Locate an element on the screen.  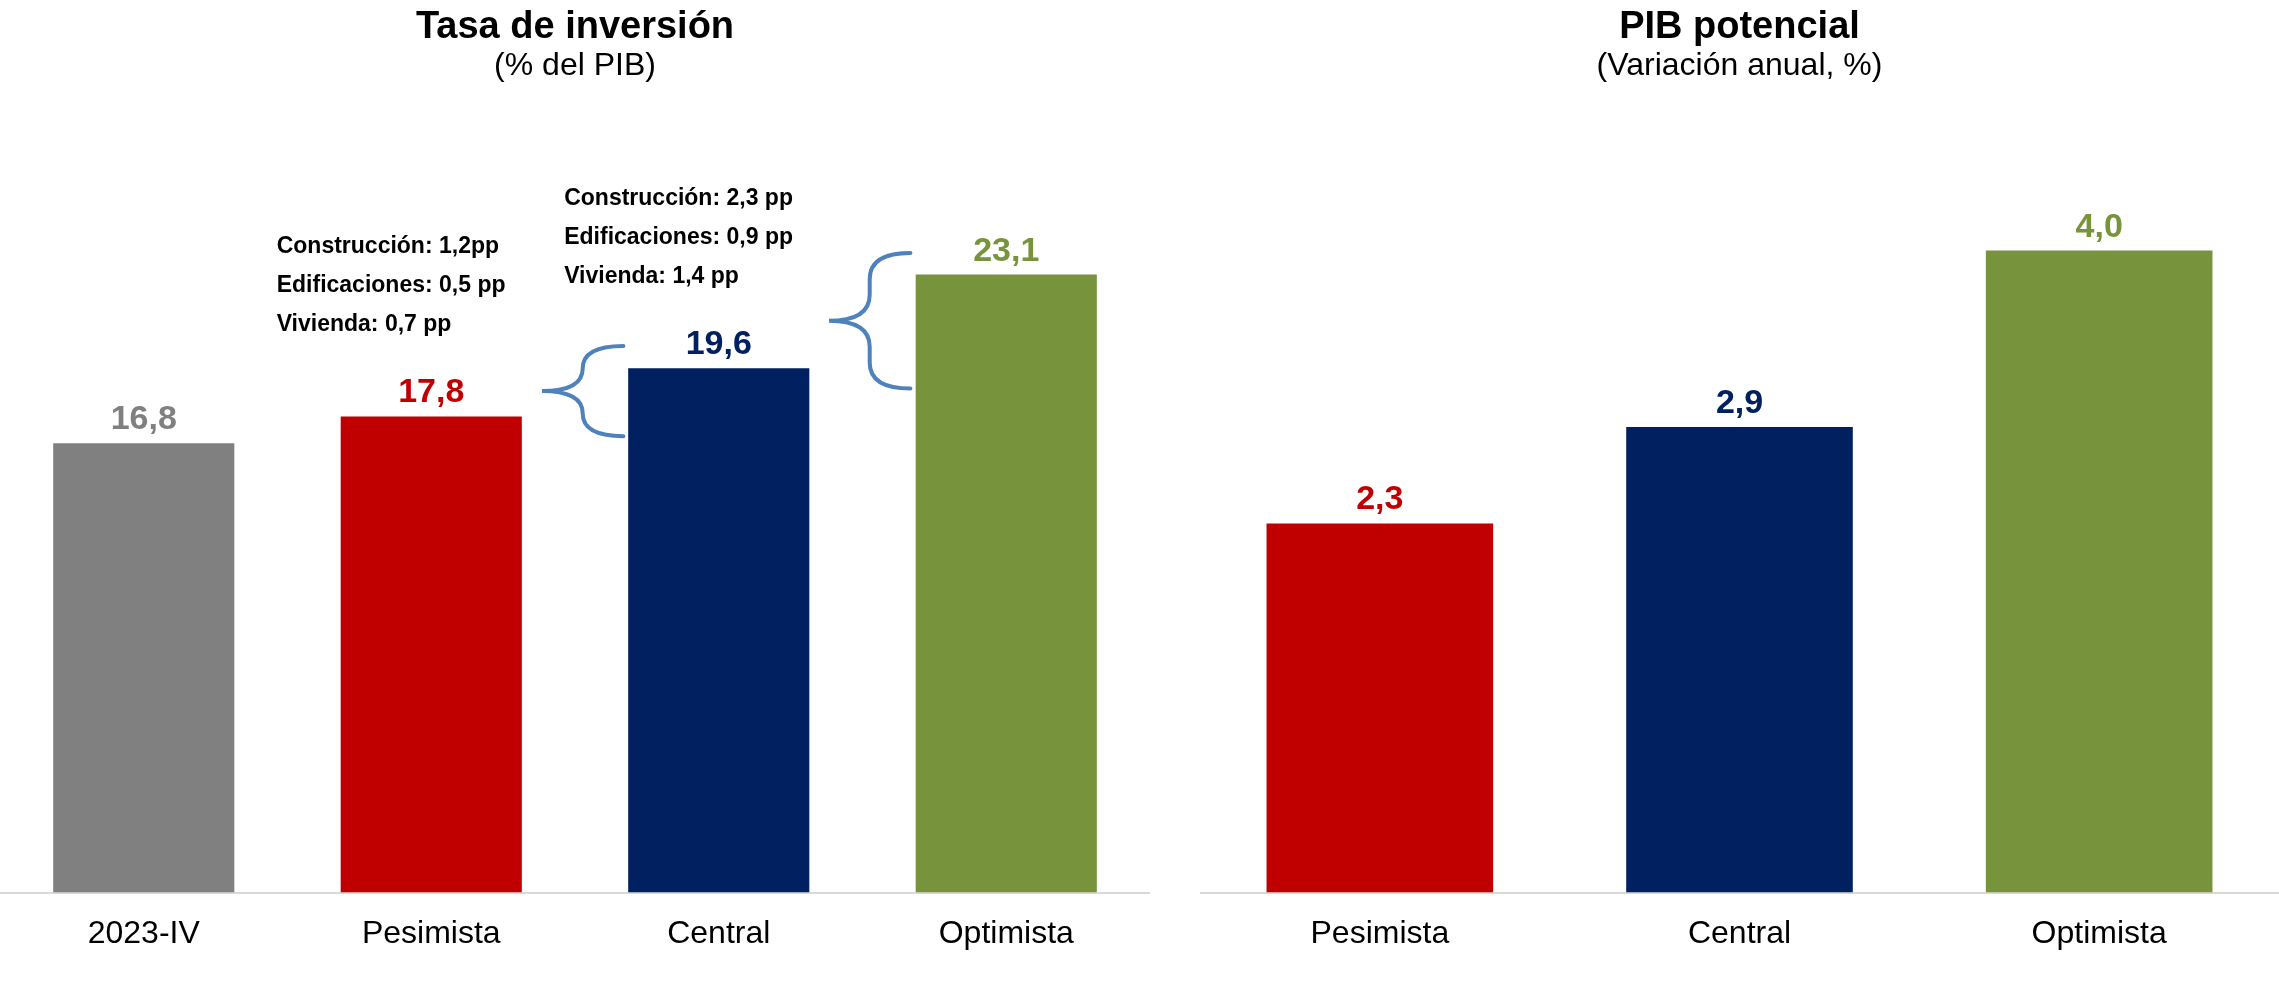
data-label: 19,6 is located at coordinates (718, 342).